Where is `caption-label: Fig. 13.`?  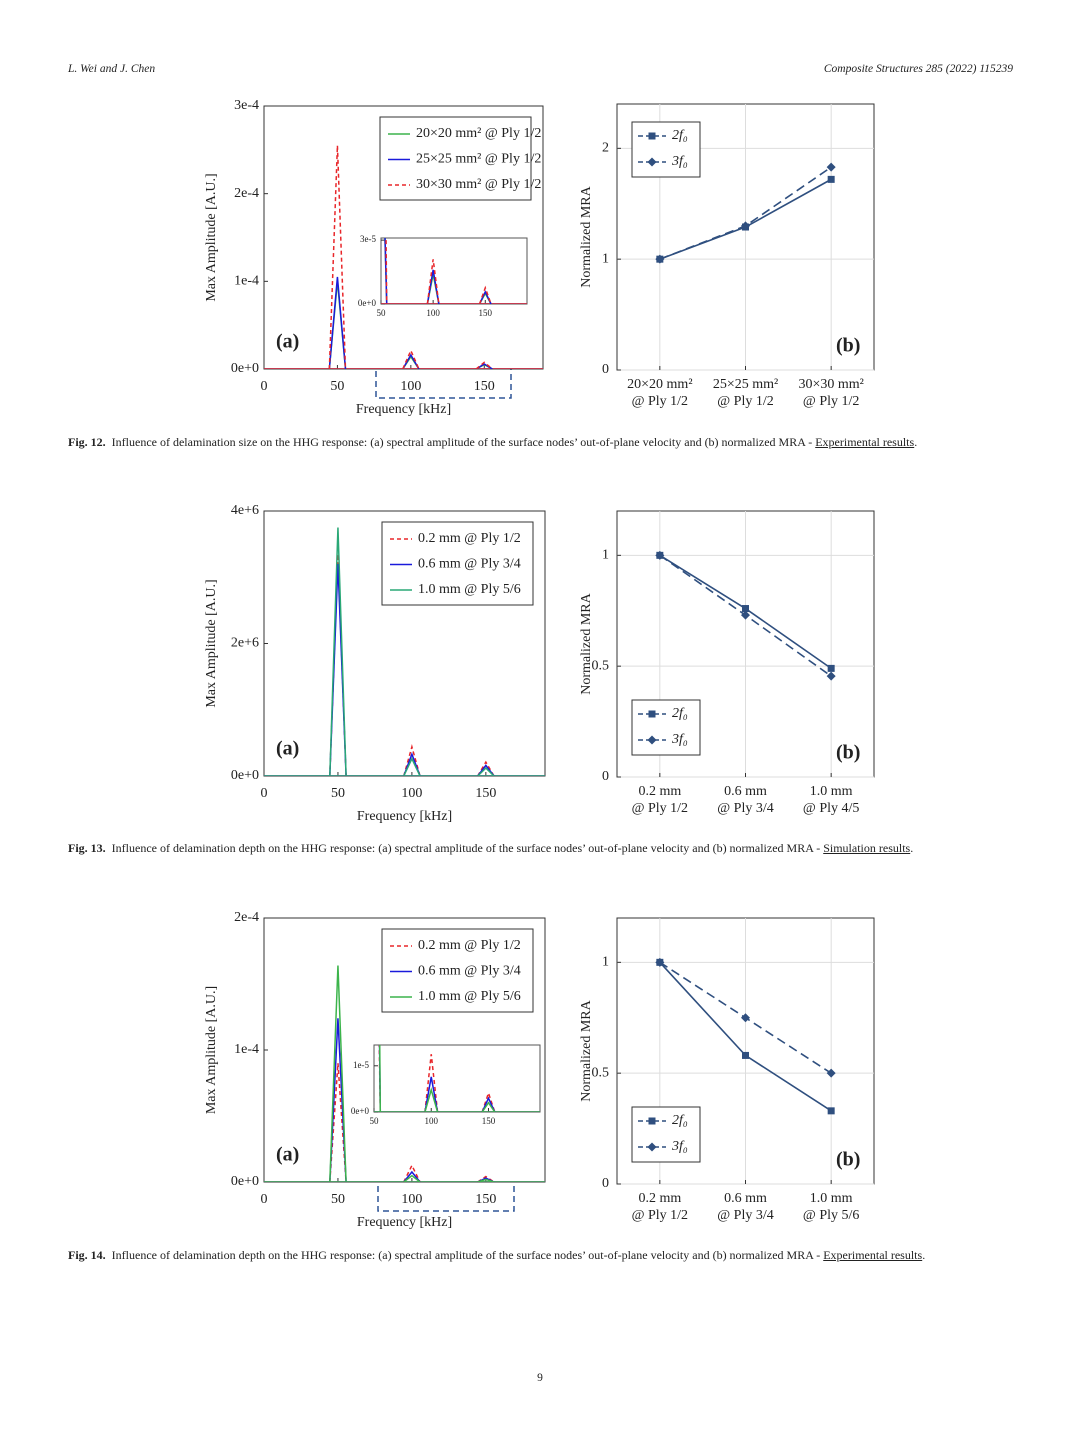
caption-label: Fig. 13. is located at coordinates (87, 848).